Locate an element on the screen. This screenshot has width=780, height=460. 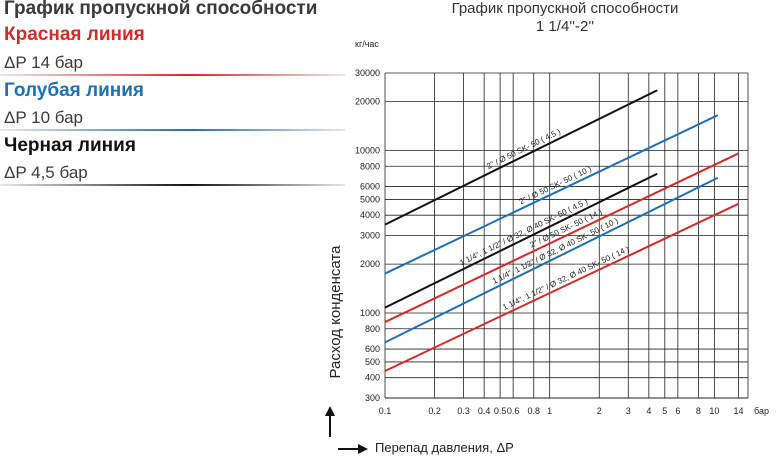
x-tick-label: 4 is located at coordinates (648, 411).